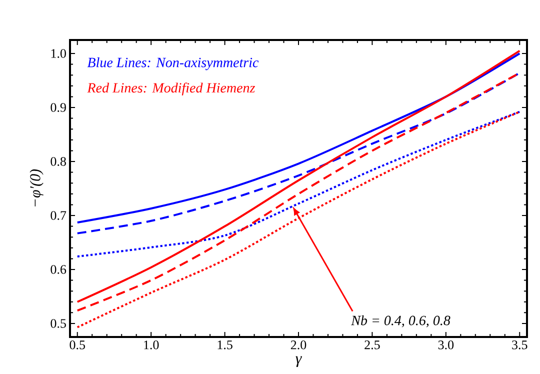 This screenshot has width=540, height=374. What do you see at coordinates (58, 53) in the screenshot?
I see `y-tick-label: 1.0` at bounding box center [58, 53].